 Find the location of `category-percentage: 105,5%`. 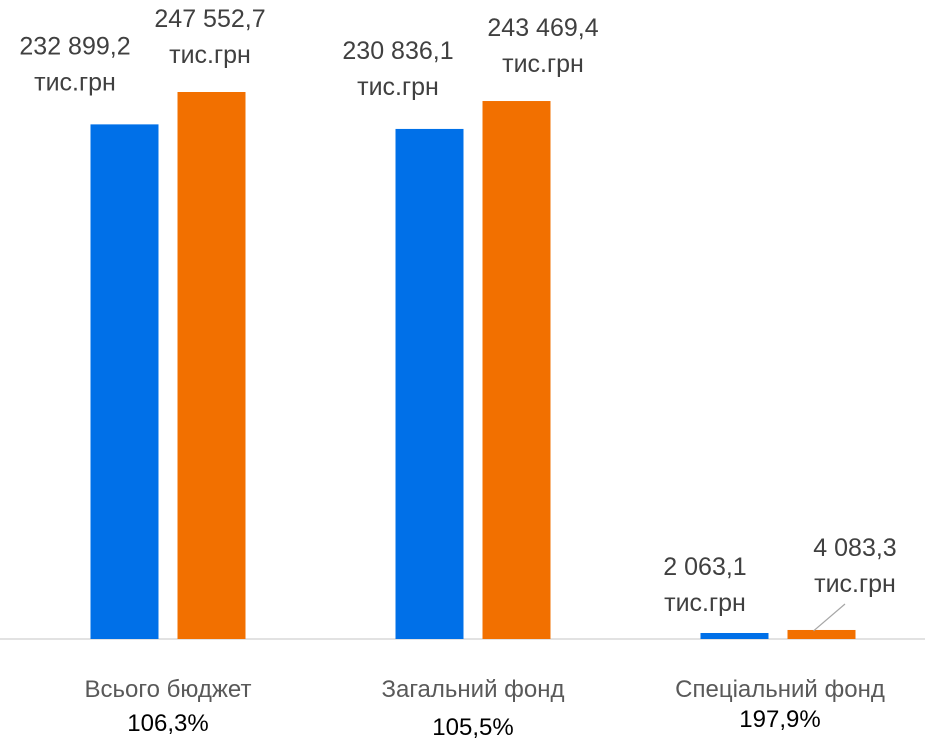

category-percentage: 105,5% is located at coordinates (472, 727).